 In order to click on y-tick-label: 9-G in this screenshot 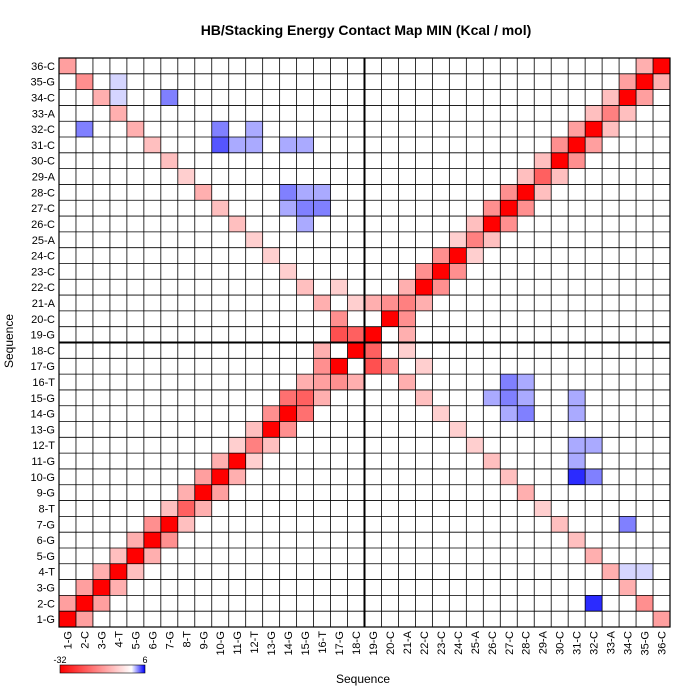, I will do `click(46, 494)`.